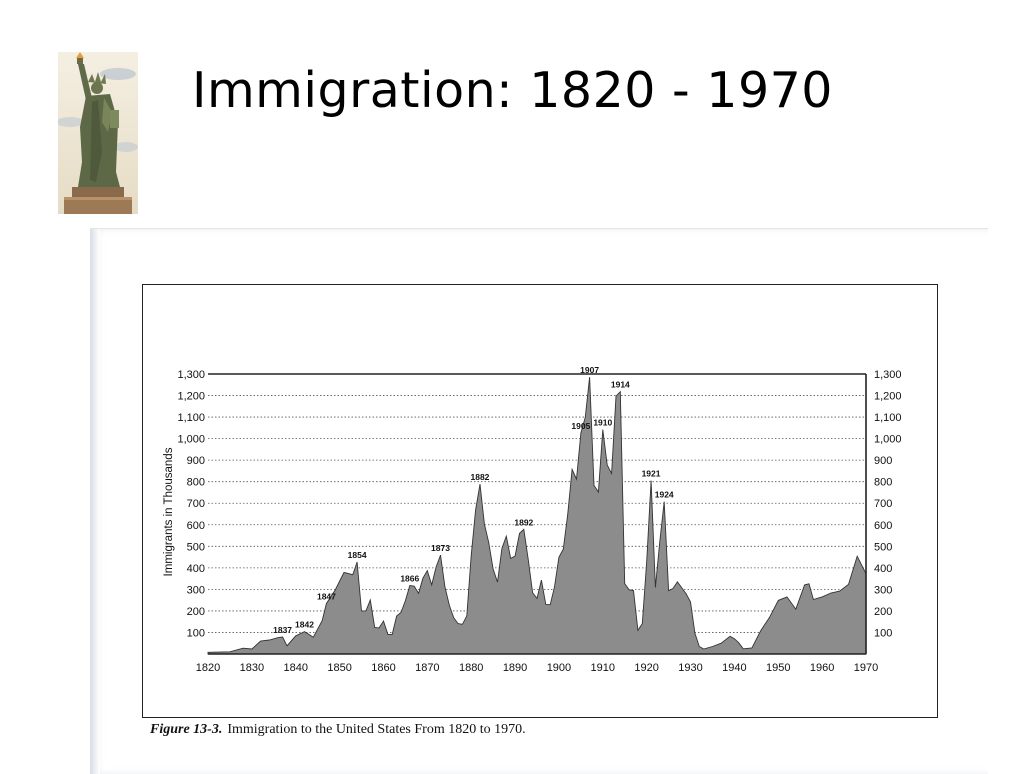  What do you see at coordinates (883, 461) in the screenshot?
I see `y-tick-label-right-900: 900` at bounding box center [883, 461].